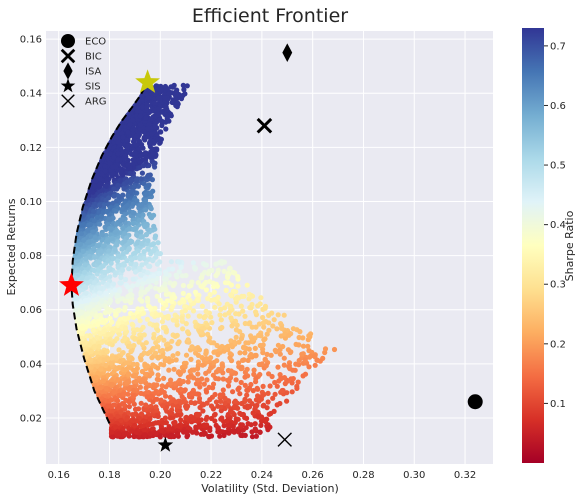 The width and height of the screenshot is (586, 501). I want to click on x-axis-ticks: 0.16 0.18 0.20 0.22 0.24 0.26 0.28 0.30 0.32, so click(262, 475).